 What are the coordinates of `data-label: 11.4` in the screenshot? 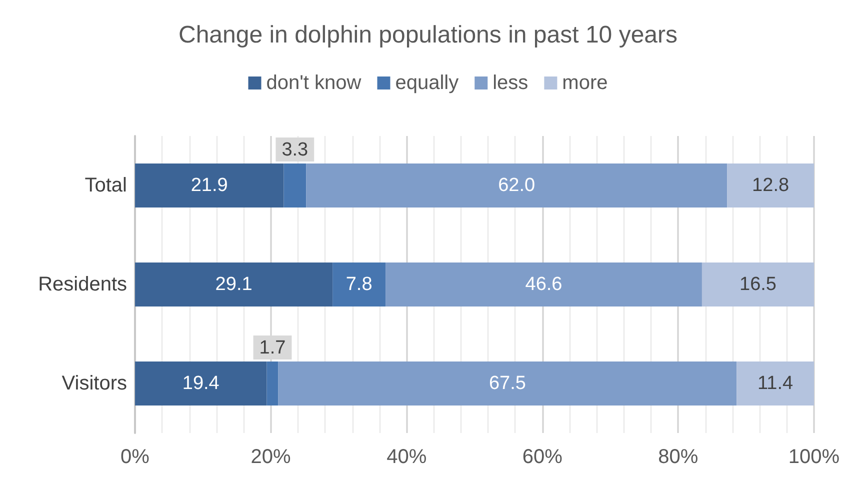 It's located at (776, 383).